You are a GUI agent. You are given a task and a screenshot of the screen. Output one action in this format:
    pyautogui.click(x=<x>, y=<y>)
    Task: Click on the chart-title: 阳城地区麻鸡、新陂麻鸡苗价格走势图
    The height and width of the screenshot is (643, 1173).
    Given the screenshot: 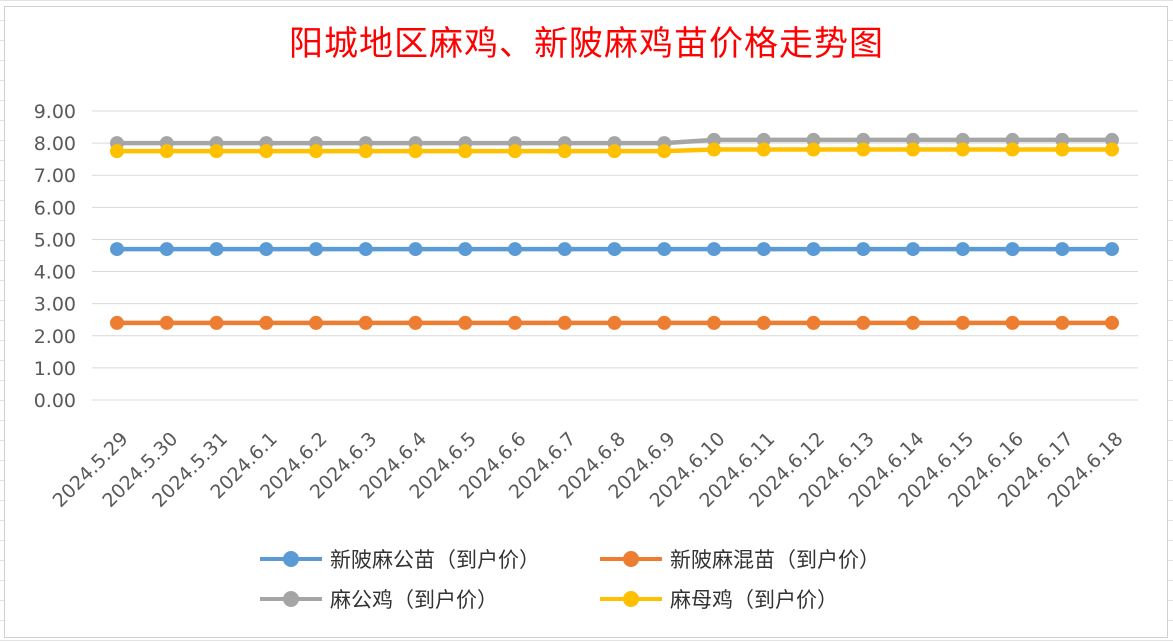 What is the action you would take?
    pyautogui.click(x=586, y=44)
    